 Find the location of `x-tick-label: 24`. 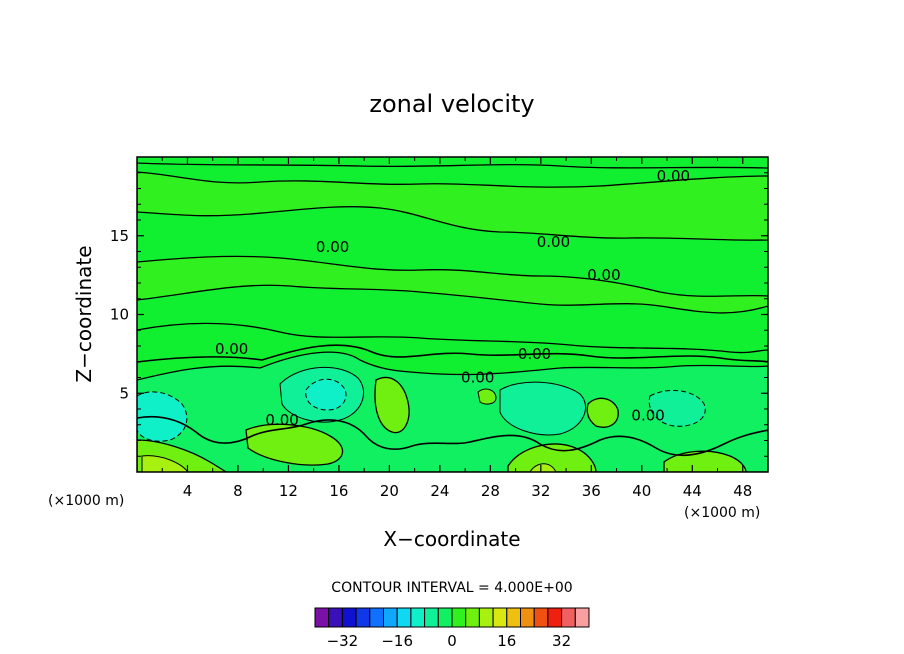

x-tick-label: 24 is located at coordinates (439, 491).